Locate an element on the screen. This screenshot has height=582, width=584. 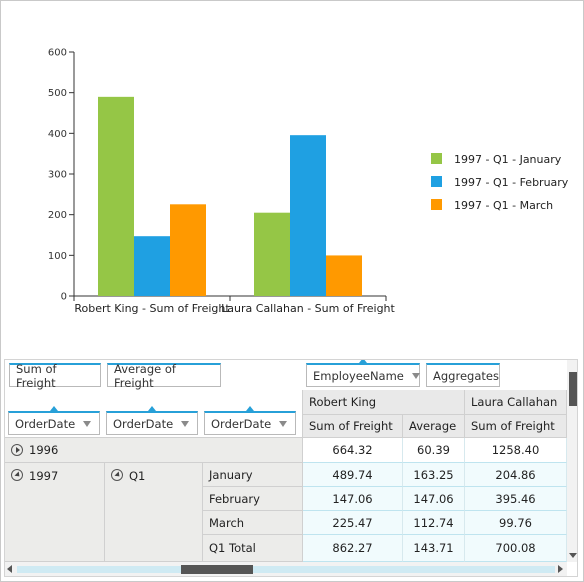
horizontal-scrollbar-thumb is located at coordinates (217, 569).